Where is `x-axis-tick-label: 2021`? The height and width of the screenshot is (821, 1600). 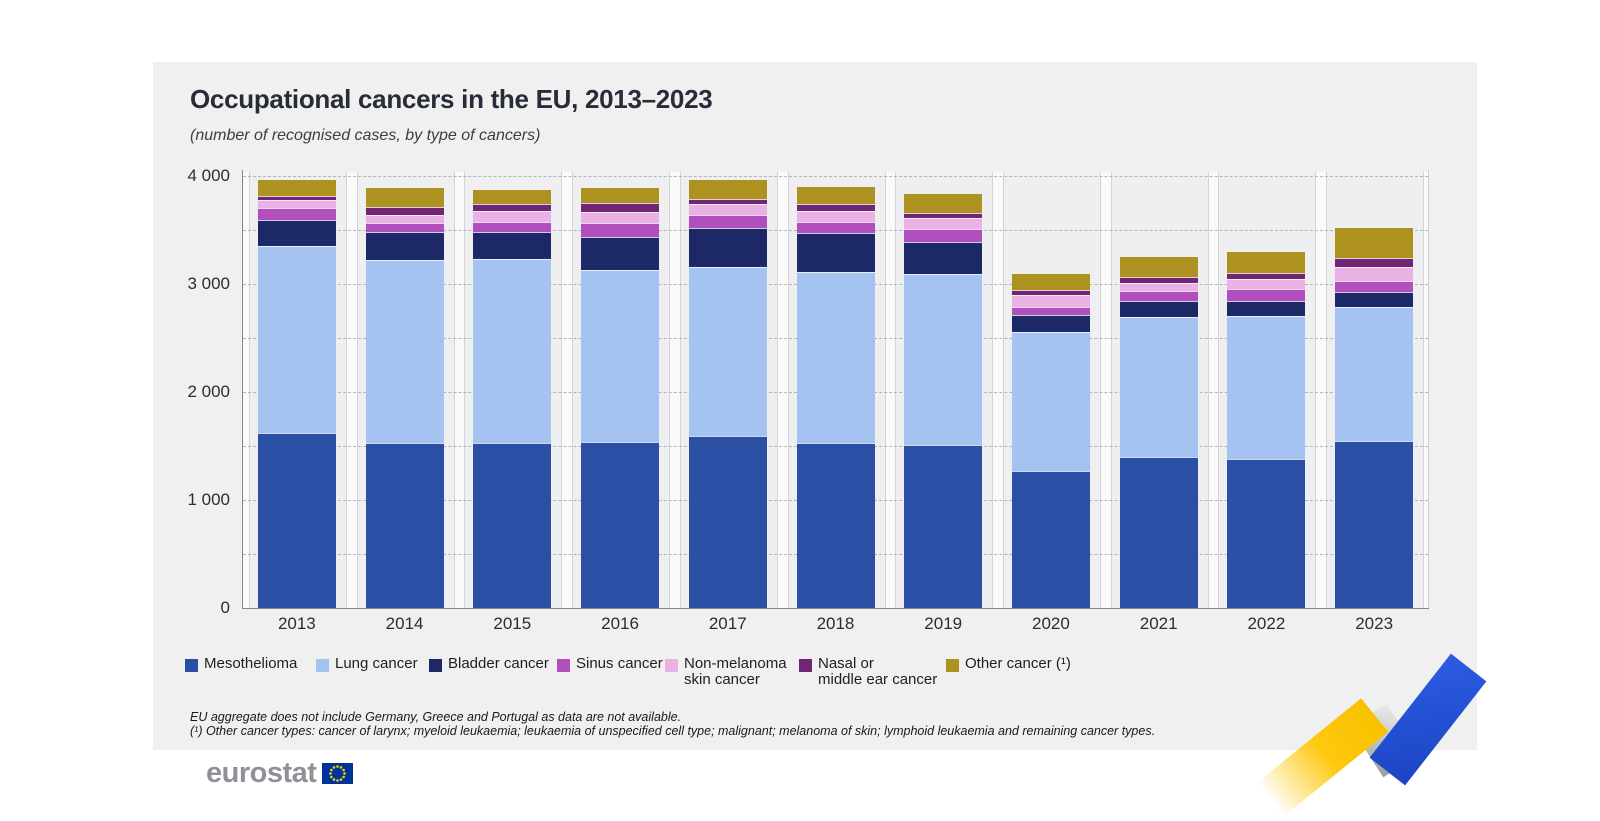 x-axis-tick-label: 2021 is located at coordinates (1158, 623).